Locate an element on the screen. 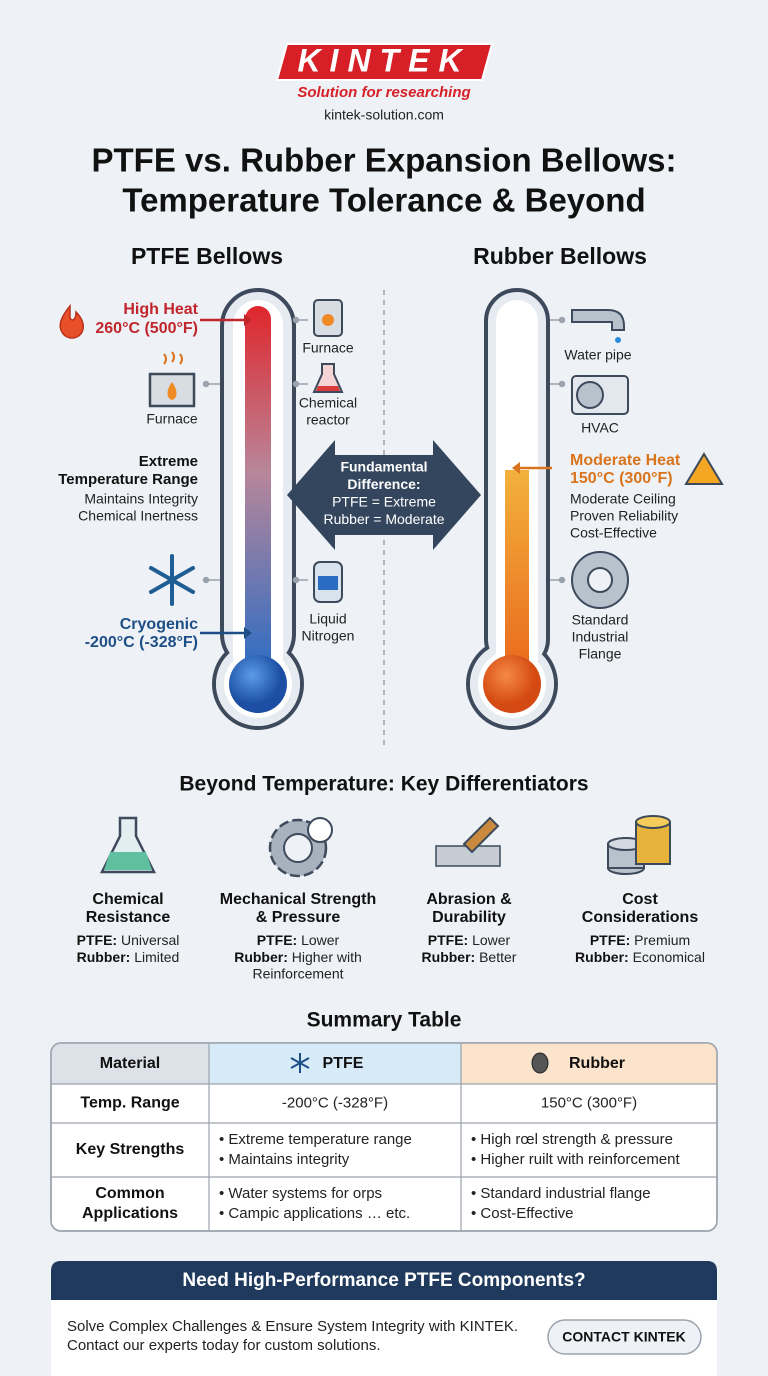  row-label: Temp. Range is located at coordinates (129, 1103).